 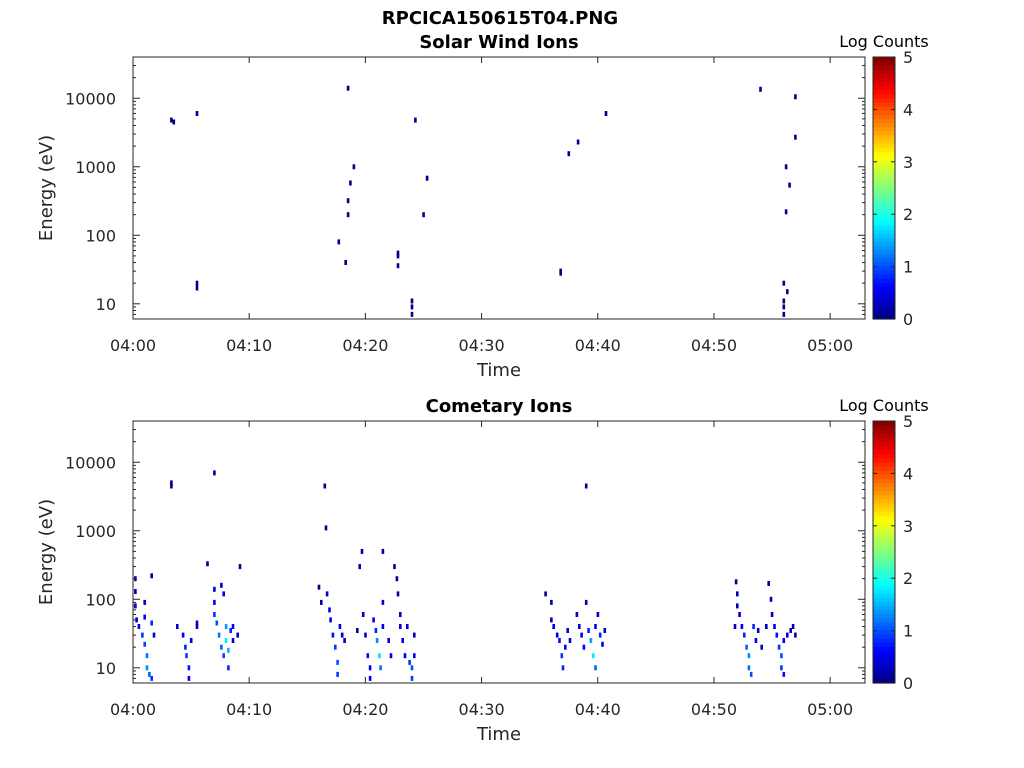 I want to click on y-tick-label: 10000, so click(x=90, y=98).